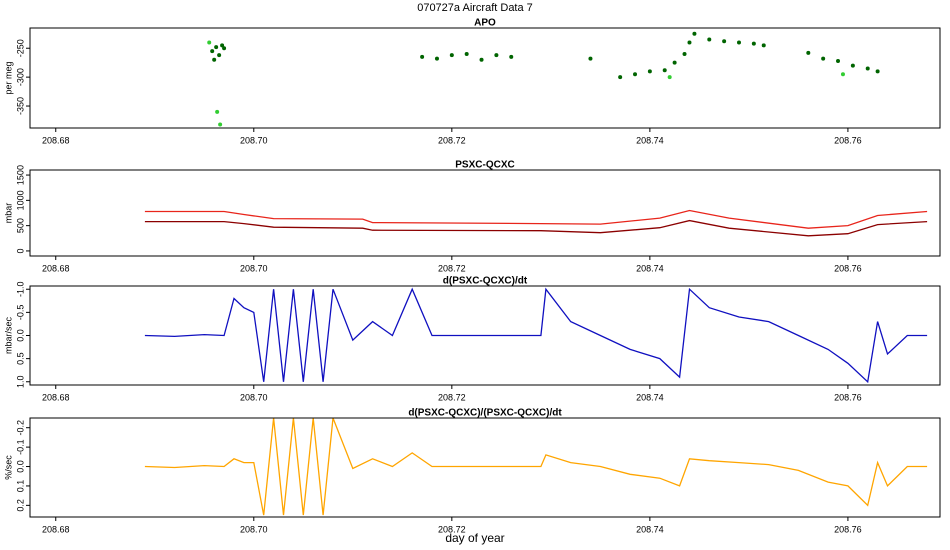 The width and height of the screenshot is (950, 550). What do you see at coordinates (20, 175) in the screenshot?
I see `y-tick-label: 1500` at bounding box center [20, 175].